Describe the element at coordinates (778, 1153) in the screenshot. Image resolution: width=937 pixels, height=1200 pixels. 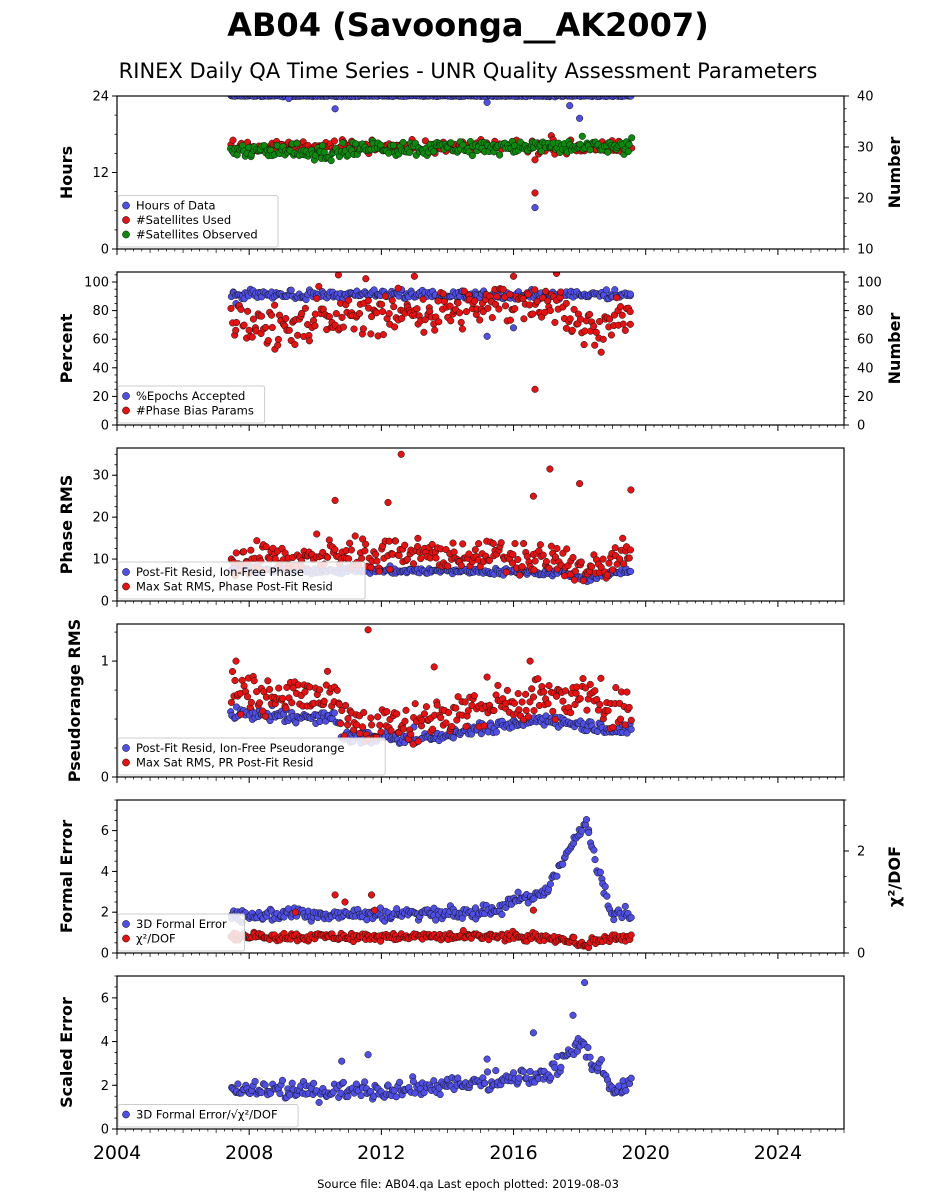
I see `x-tick-label: 2024` at that location.